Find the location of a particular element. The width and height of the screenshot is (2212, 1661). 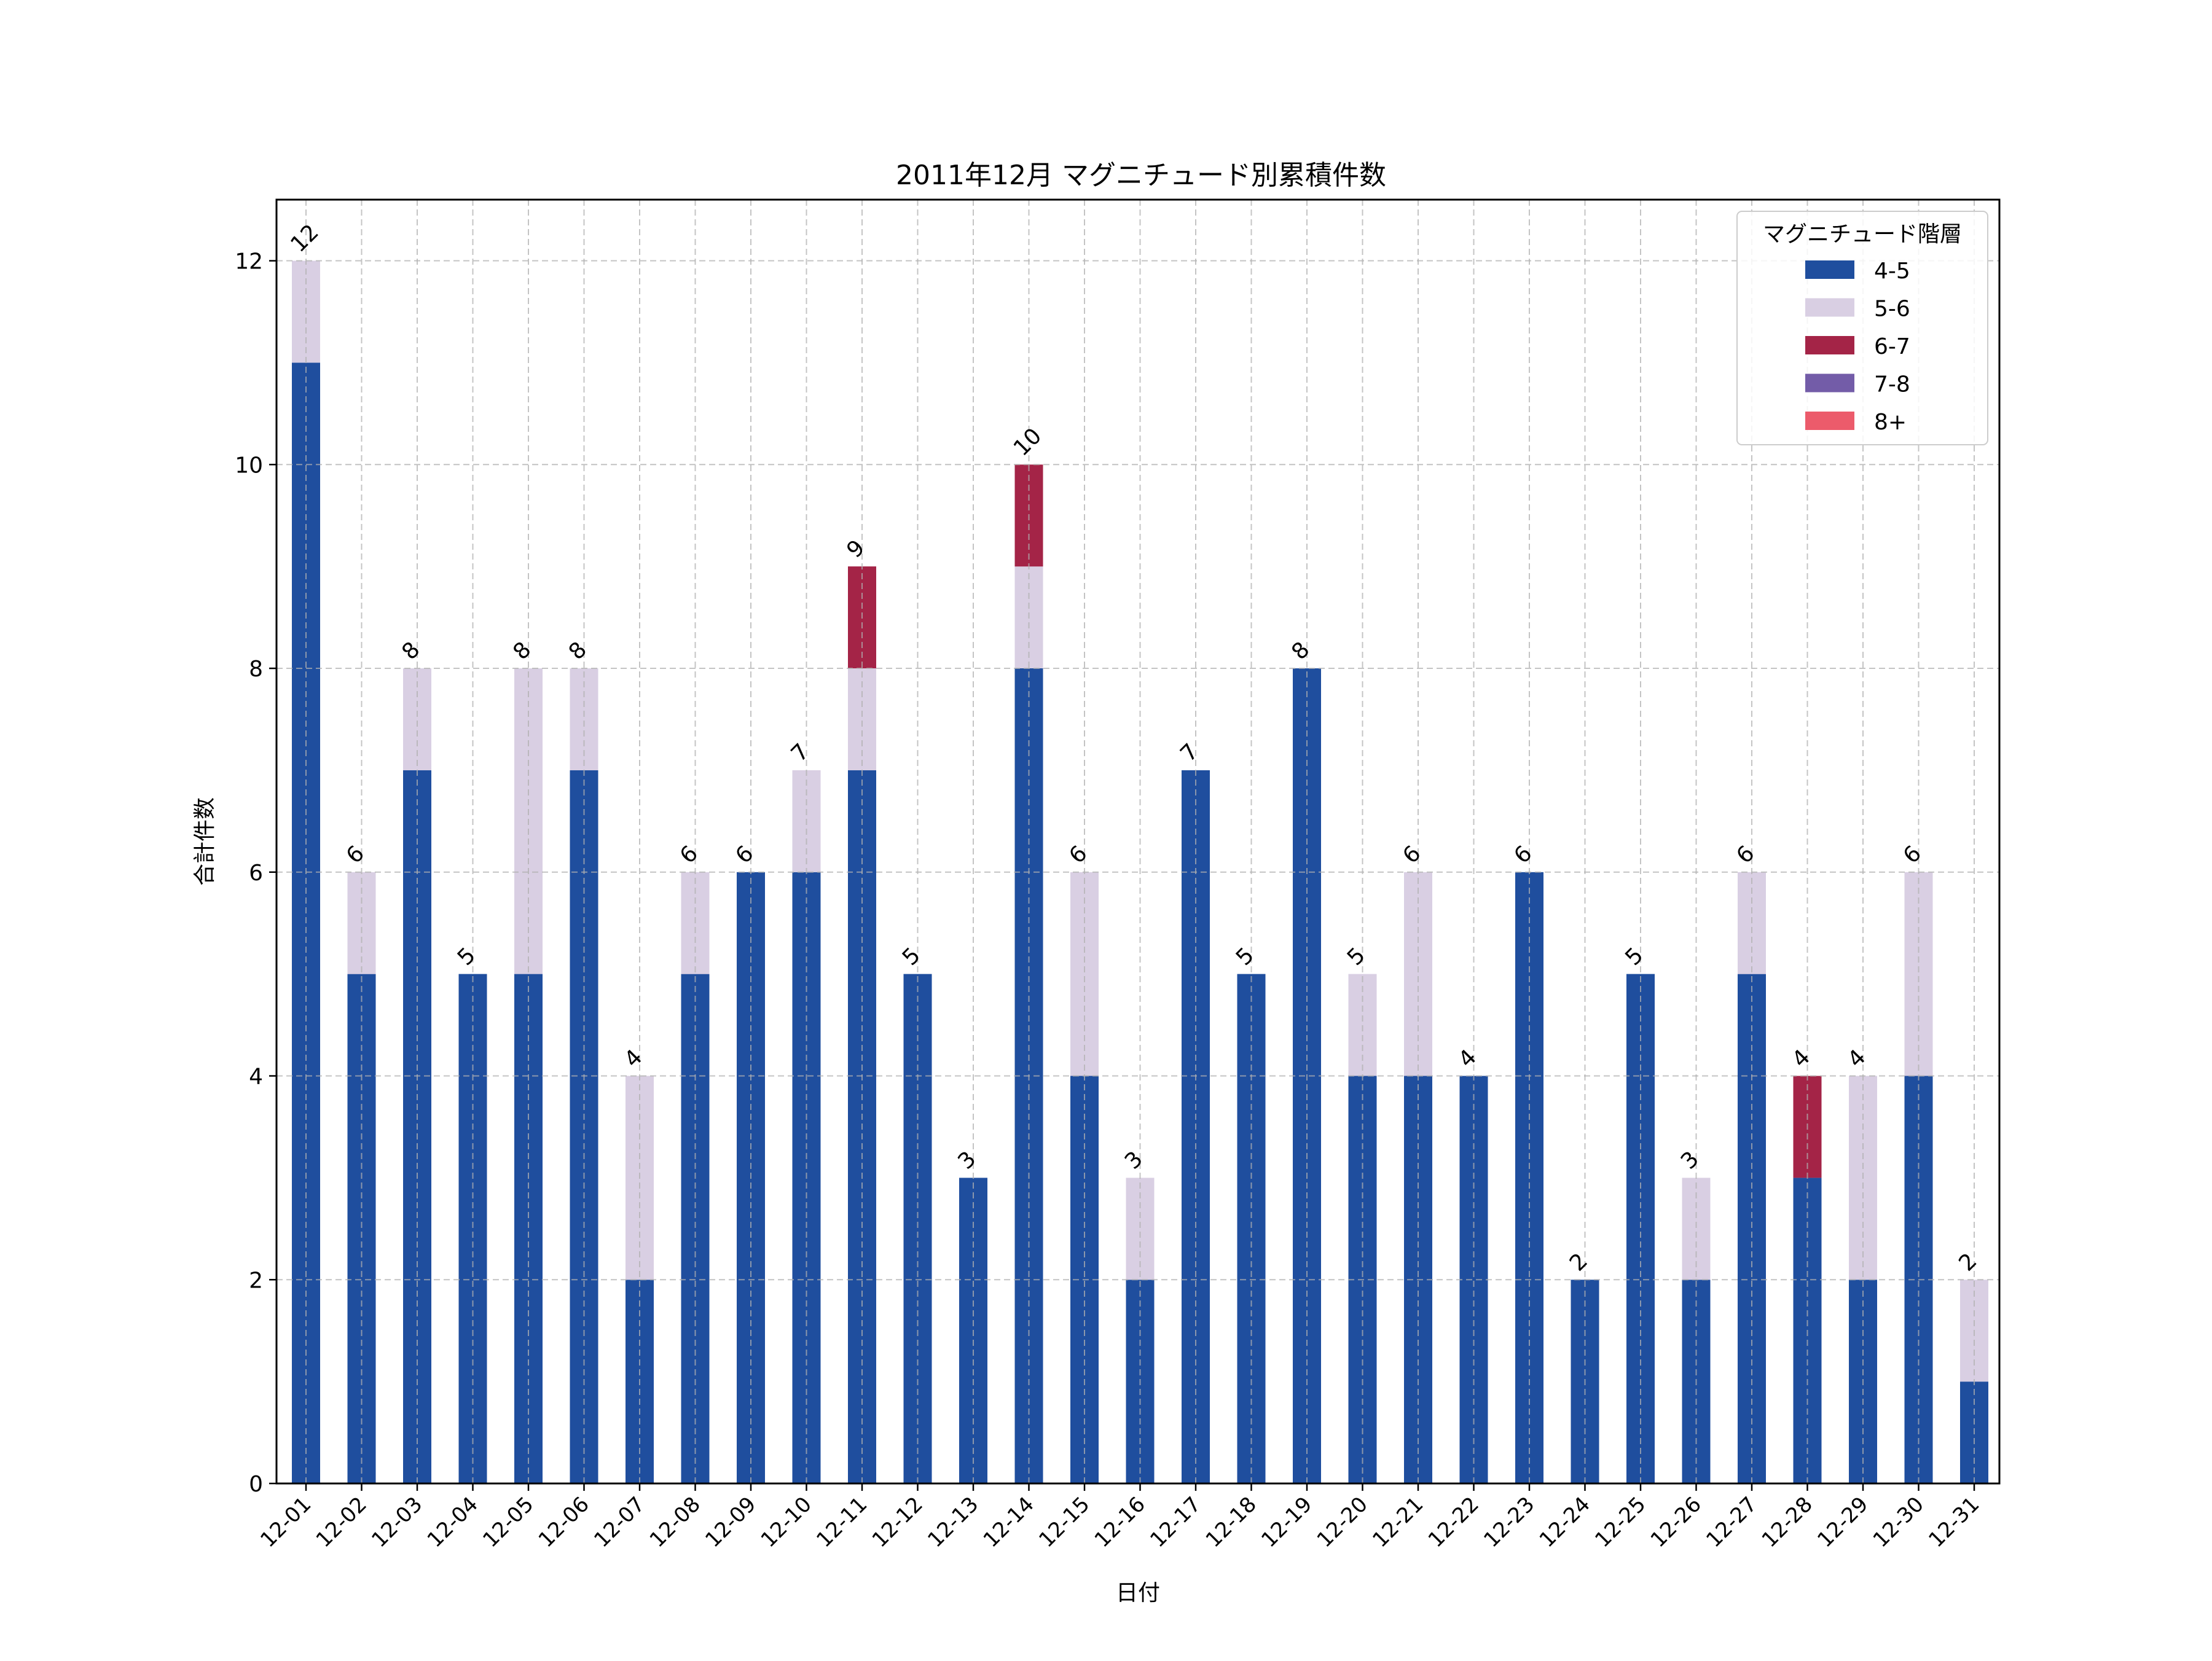

total-label-12-15: 6 is located at coordinates (1078, 855).